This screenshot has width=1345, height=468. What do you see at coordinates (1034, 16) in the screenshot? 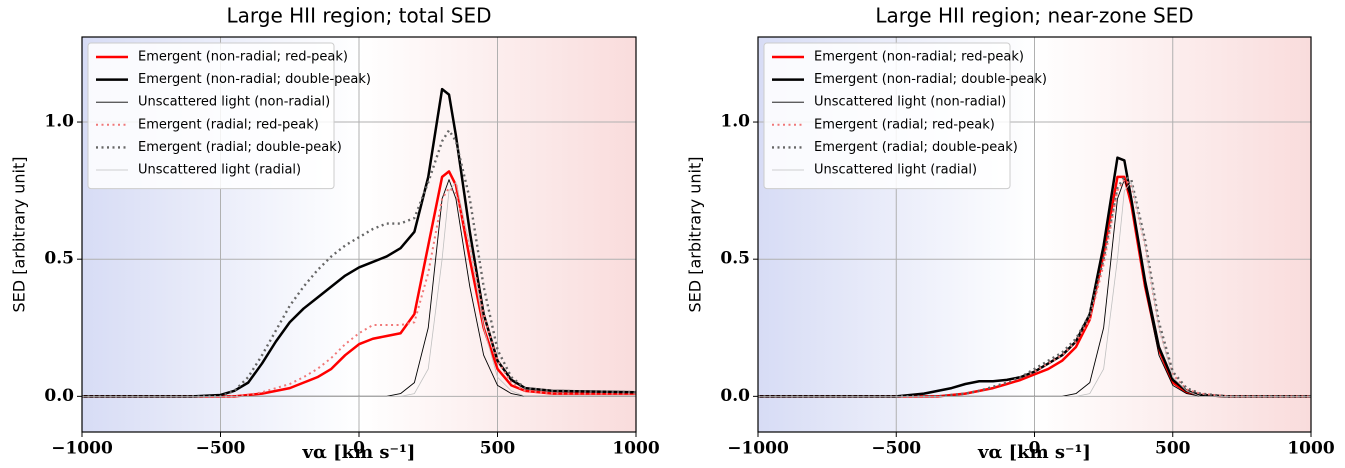
I see `chart-title: Large HII region; near-zone SED` at bounding box center [1034, 16].